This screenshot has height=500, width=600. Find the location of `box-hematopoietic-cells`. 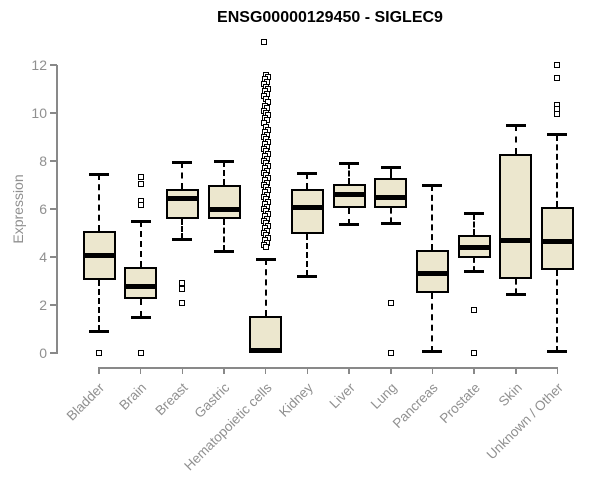

box-hematopoietic-cells is located at coordinates (266, 334).